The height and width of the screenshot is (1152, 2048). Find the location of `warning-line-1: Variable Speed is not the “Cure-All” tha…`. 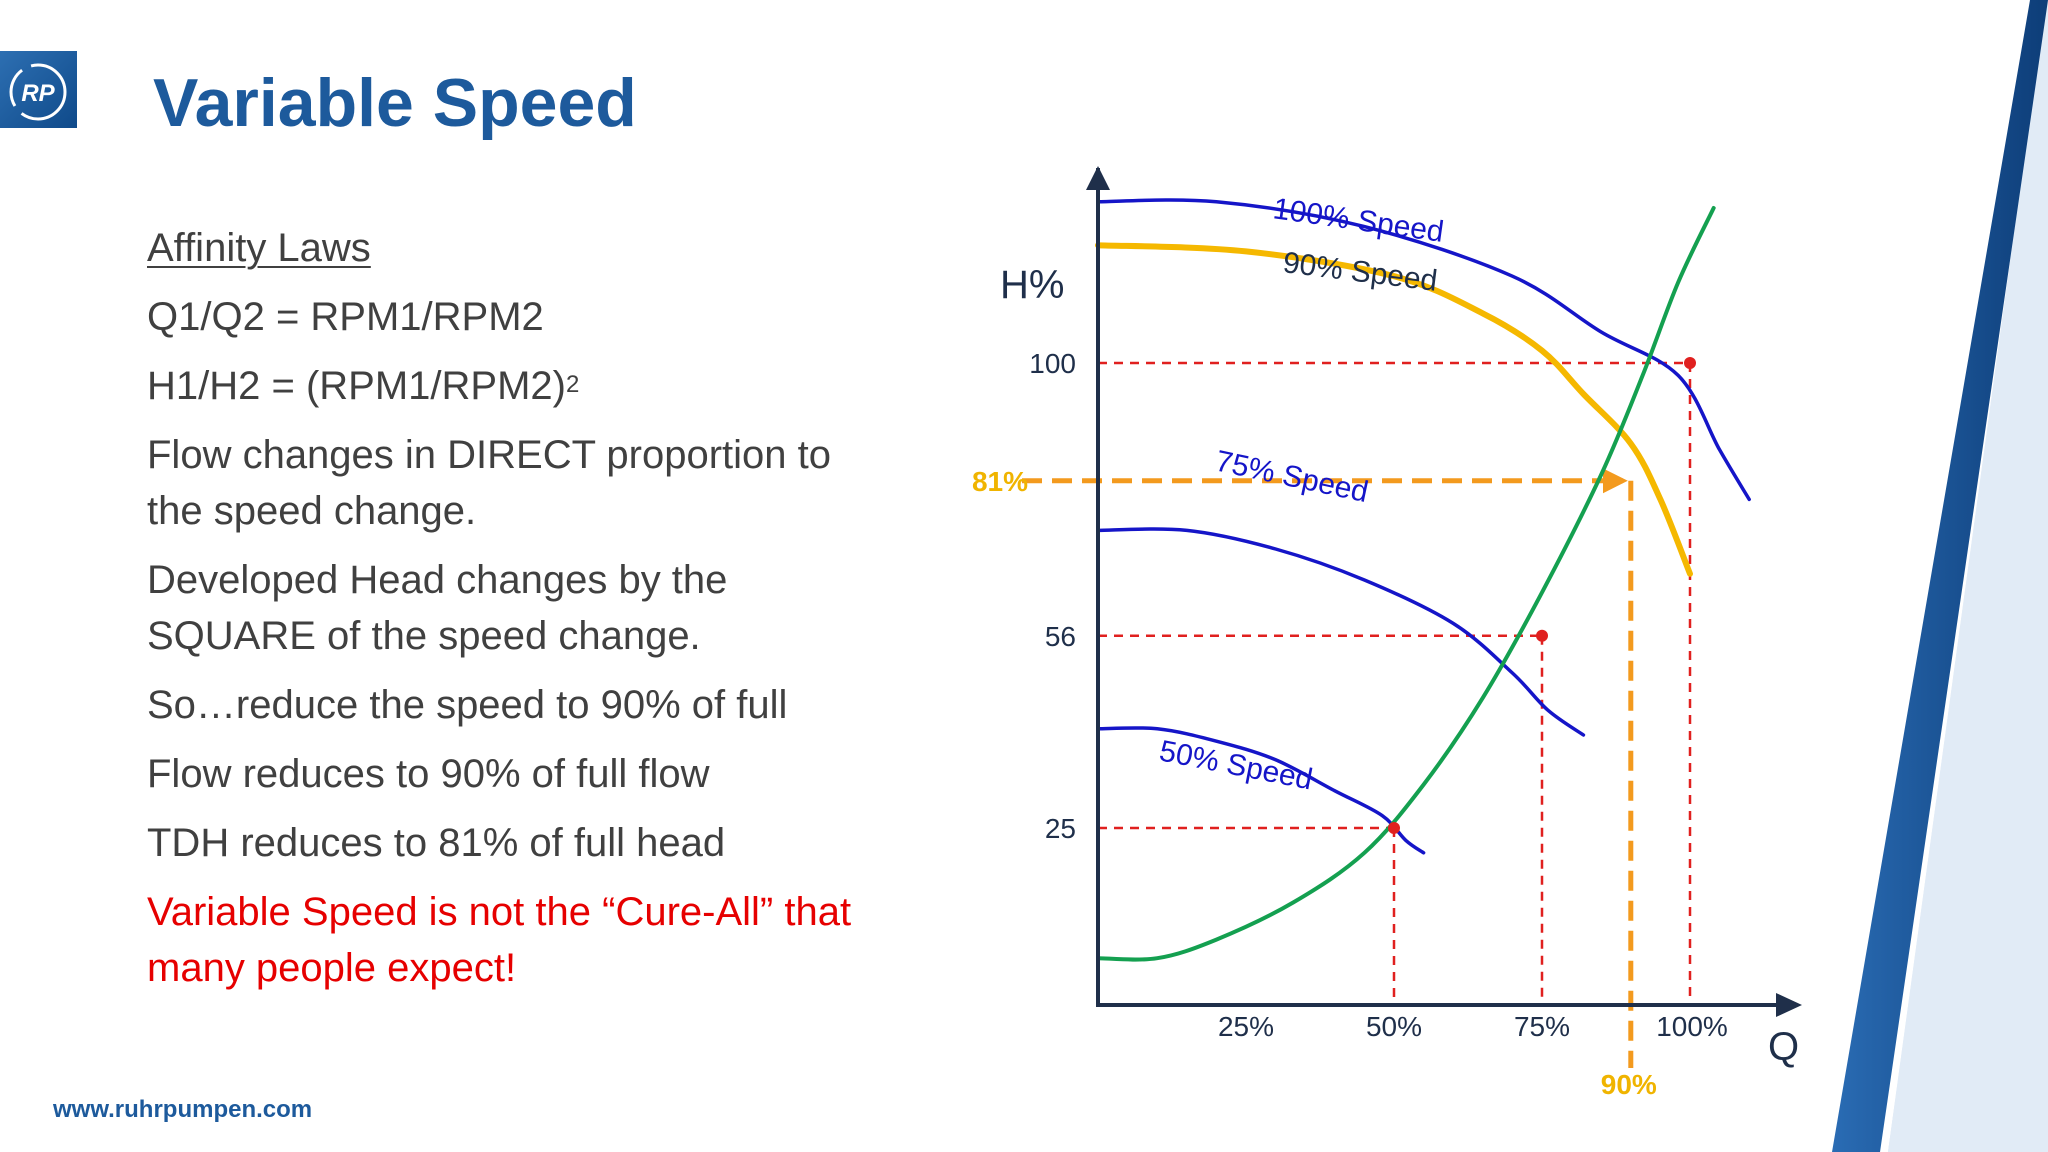

warning-line-1: Variable Speed is not the “Cure-All” tha… is located at coordinates (499, 912).